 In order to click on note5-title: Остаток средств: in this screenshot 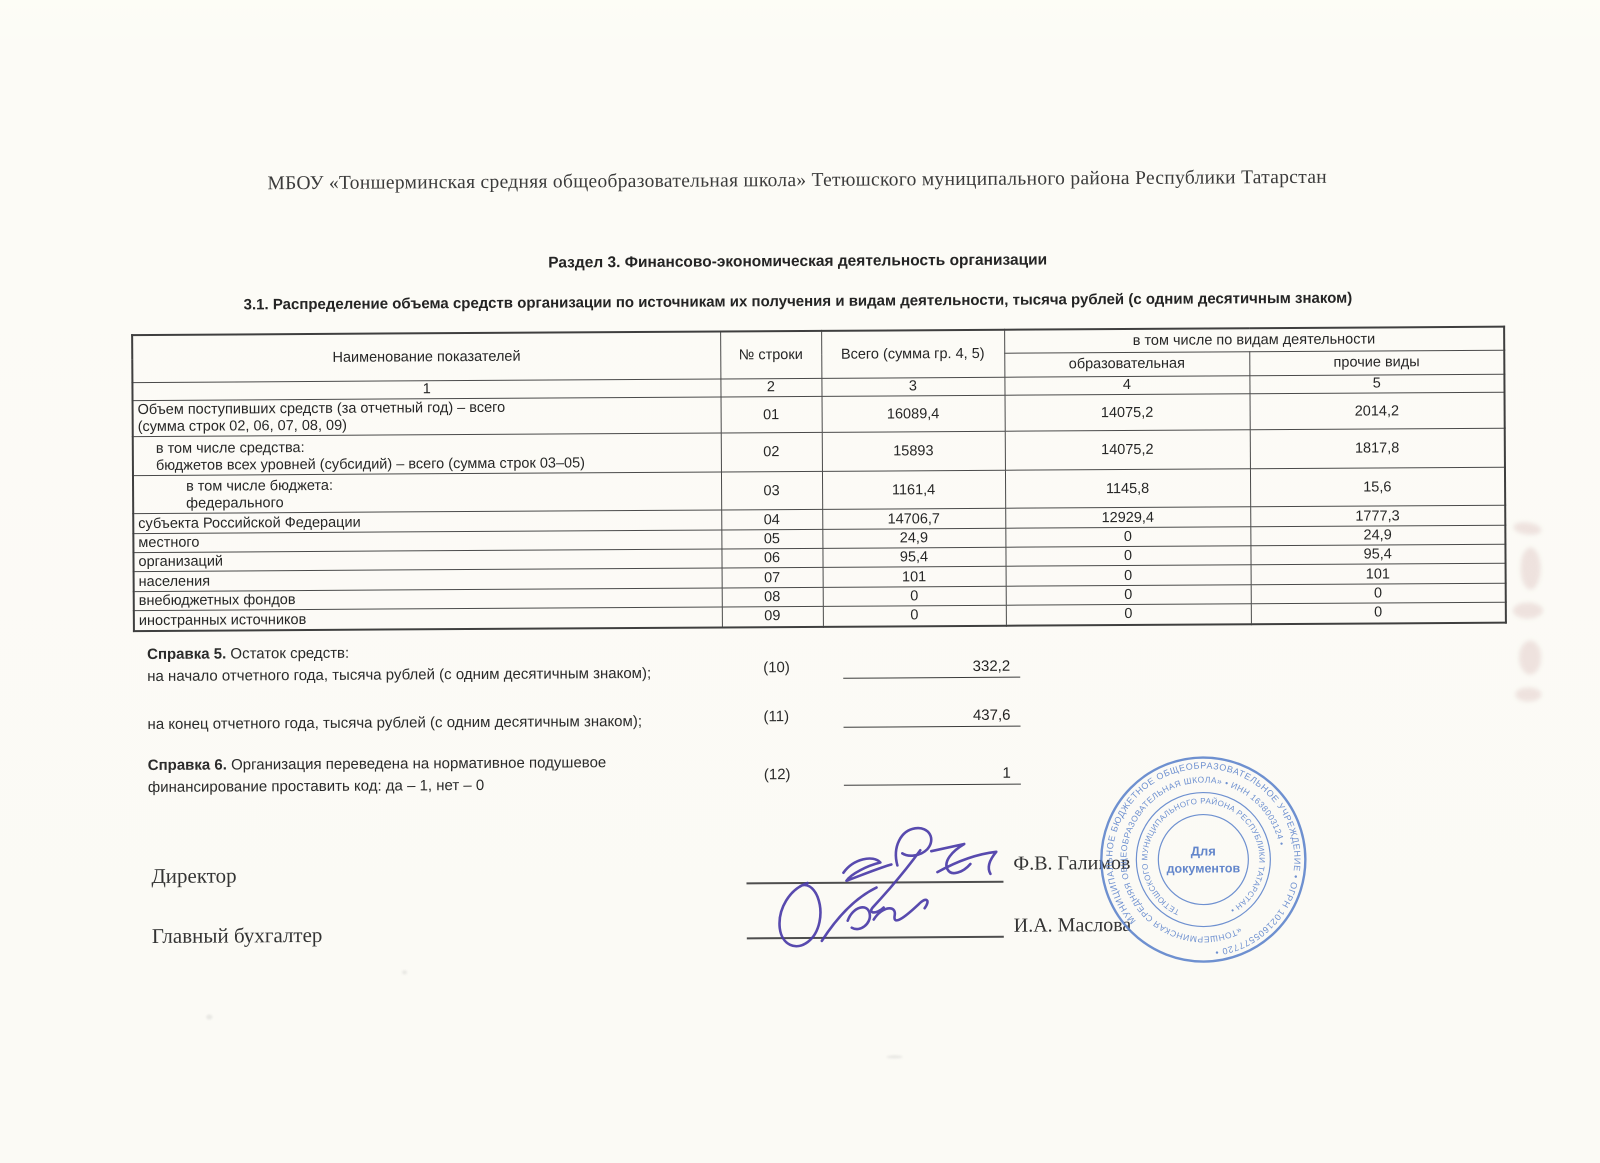, I will do `click(288, 653)`.